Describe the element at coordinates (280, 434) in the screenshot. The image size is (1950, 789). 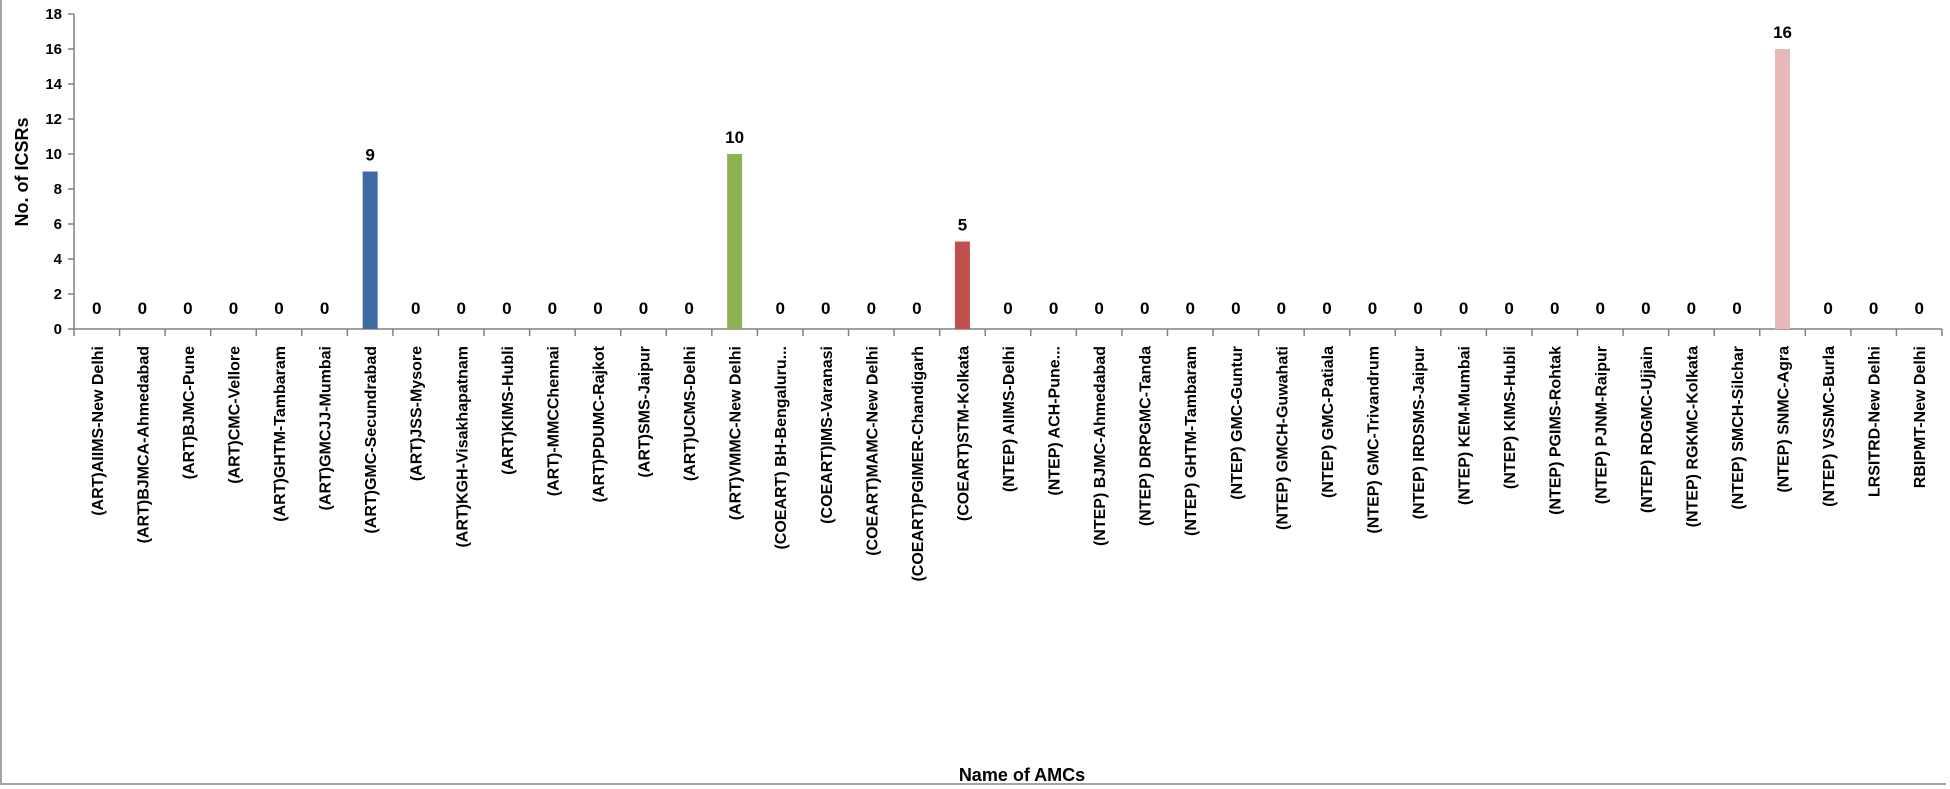
I see `category-label: (ART)GHTM-Tambaram` at that location.